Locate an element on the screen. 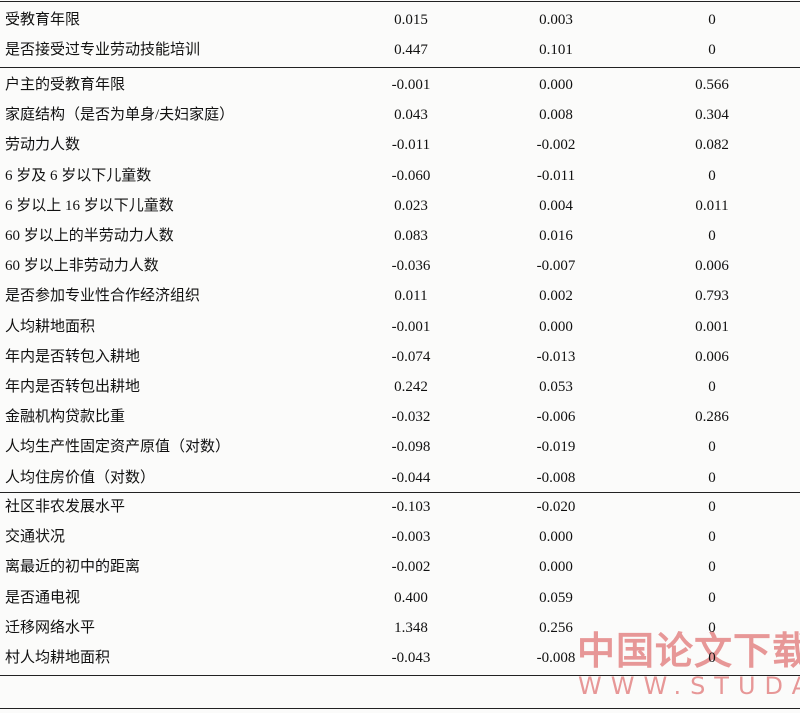 The image size is (800, 713). cell-value: 0.016 is located at coordinates (556, 236).